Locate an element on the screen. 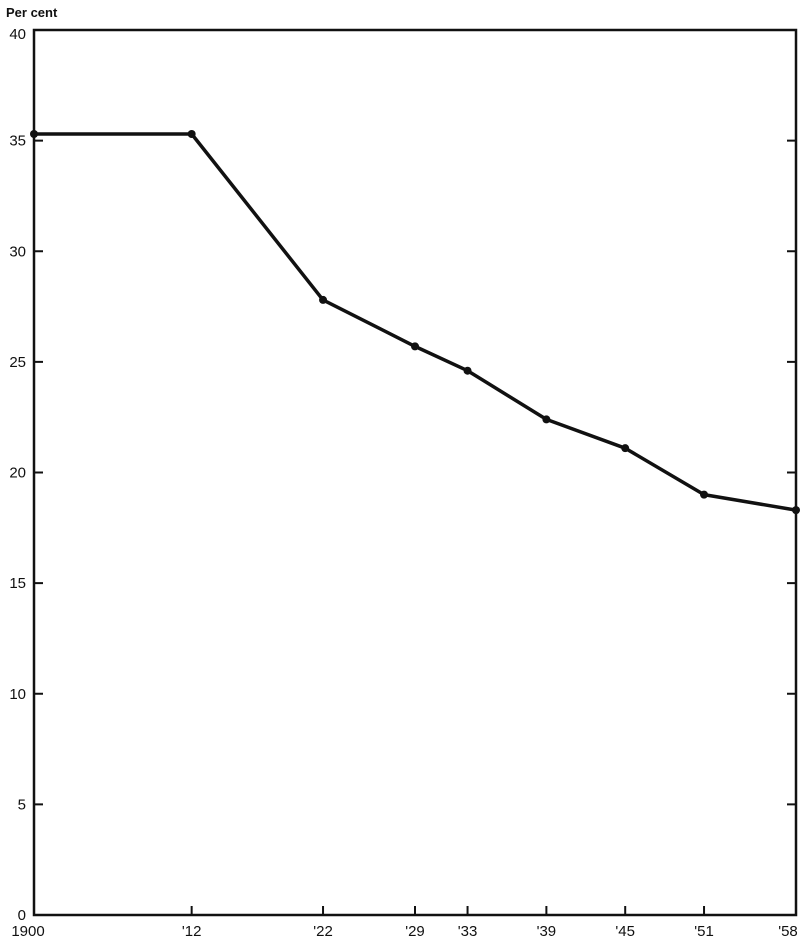  x-tick-label: '45 is located at coordinates (625, 931).